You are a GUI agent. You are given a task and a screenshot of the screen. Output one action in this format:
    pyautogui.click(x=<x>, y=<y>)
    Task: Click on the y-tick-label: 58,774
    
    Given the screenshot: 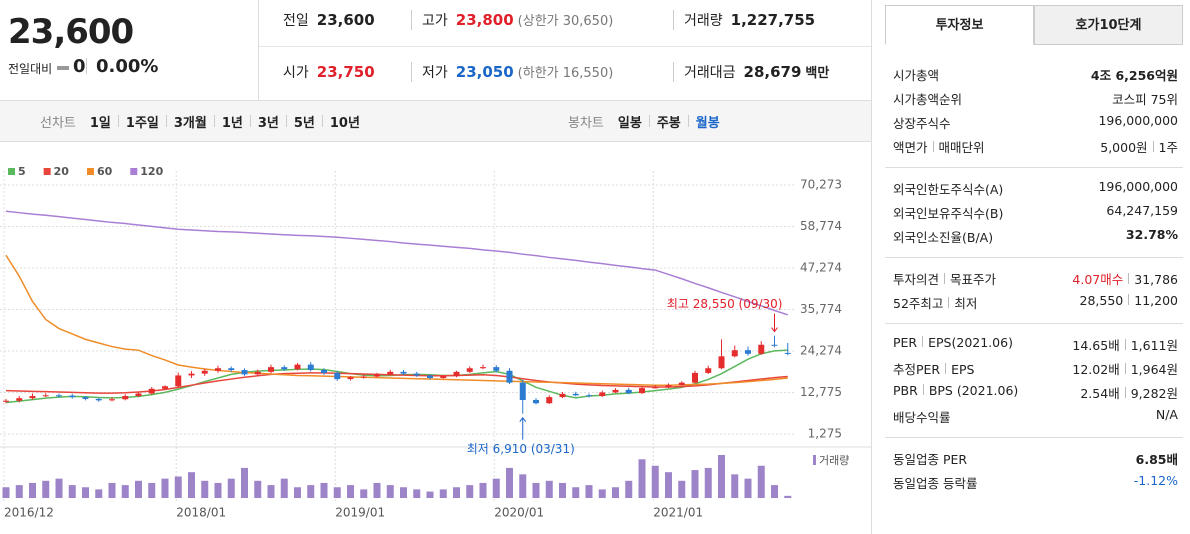 What is the action you would take?
    pyautogui.click(x=821, y=226)
    